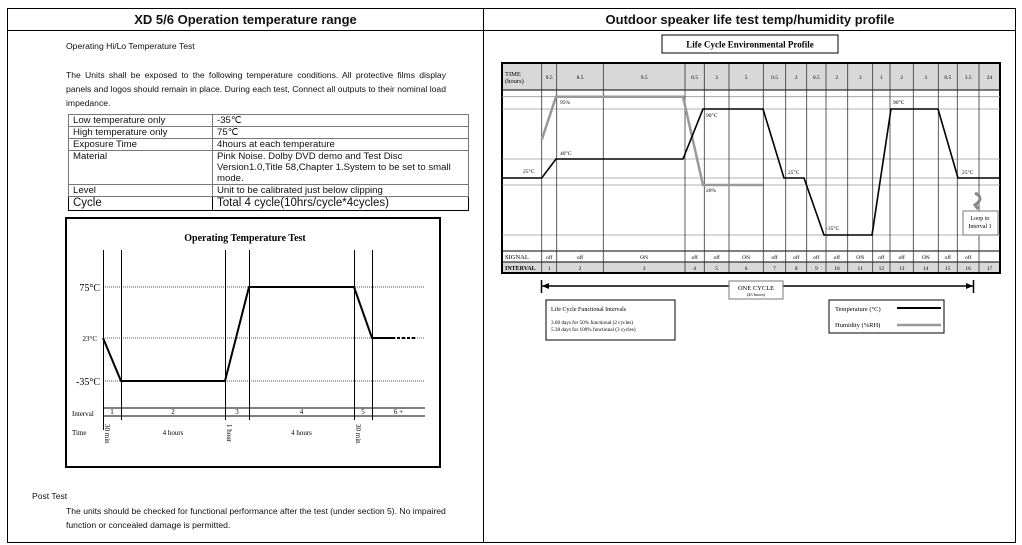 The height and width of the screenshot is (545, 1022). Describe the element at coordinates (580, 269) in the screenshot. I see `interval-number: 2` at that location.